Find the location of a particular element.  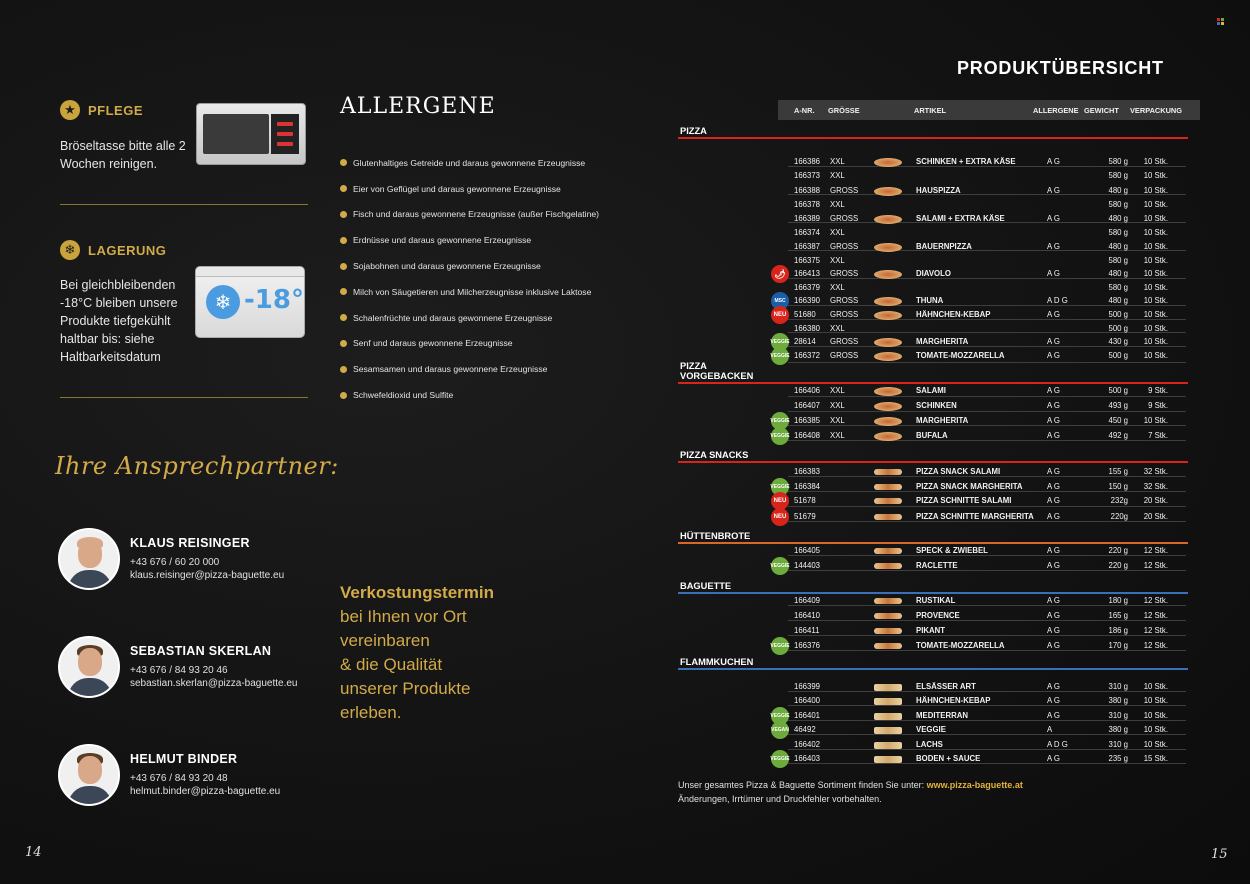

contact-email: sebastian.skerlan@pizza-baguette.eu is located at coordinates (214, 683).